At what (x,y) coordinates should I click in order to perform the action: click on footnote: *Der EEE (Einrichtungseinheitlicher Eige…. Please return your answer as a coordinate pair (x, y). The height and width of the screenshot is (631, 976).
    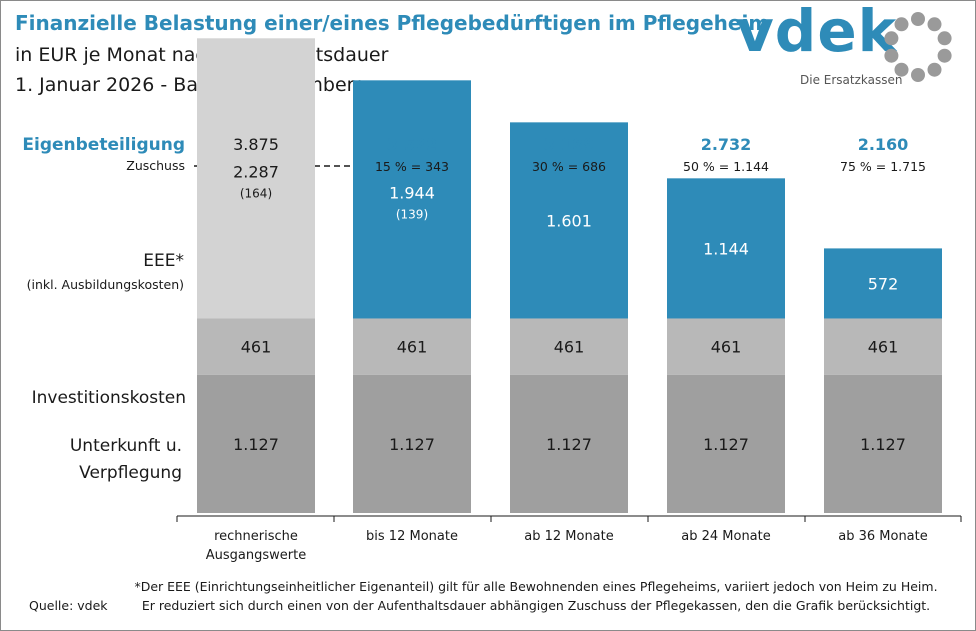
    Looking at the image, I should click on (536, 596).